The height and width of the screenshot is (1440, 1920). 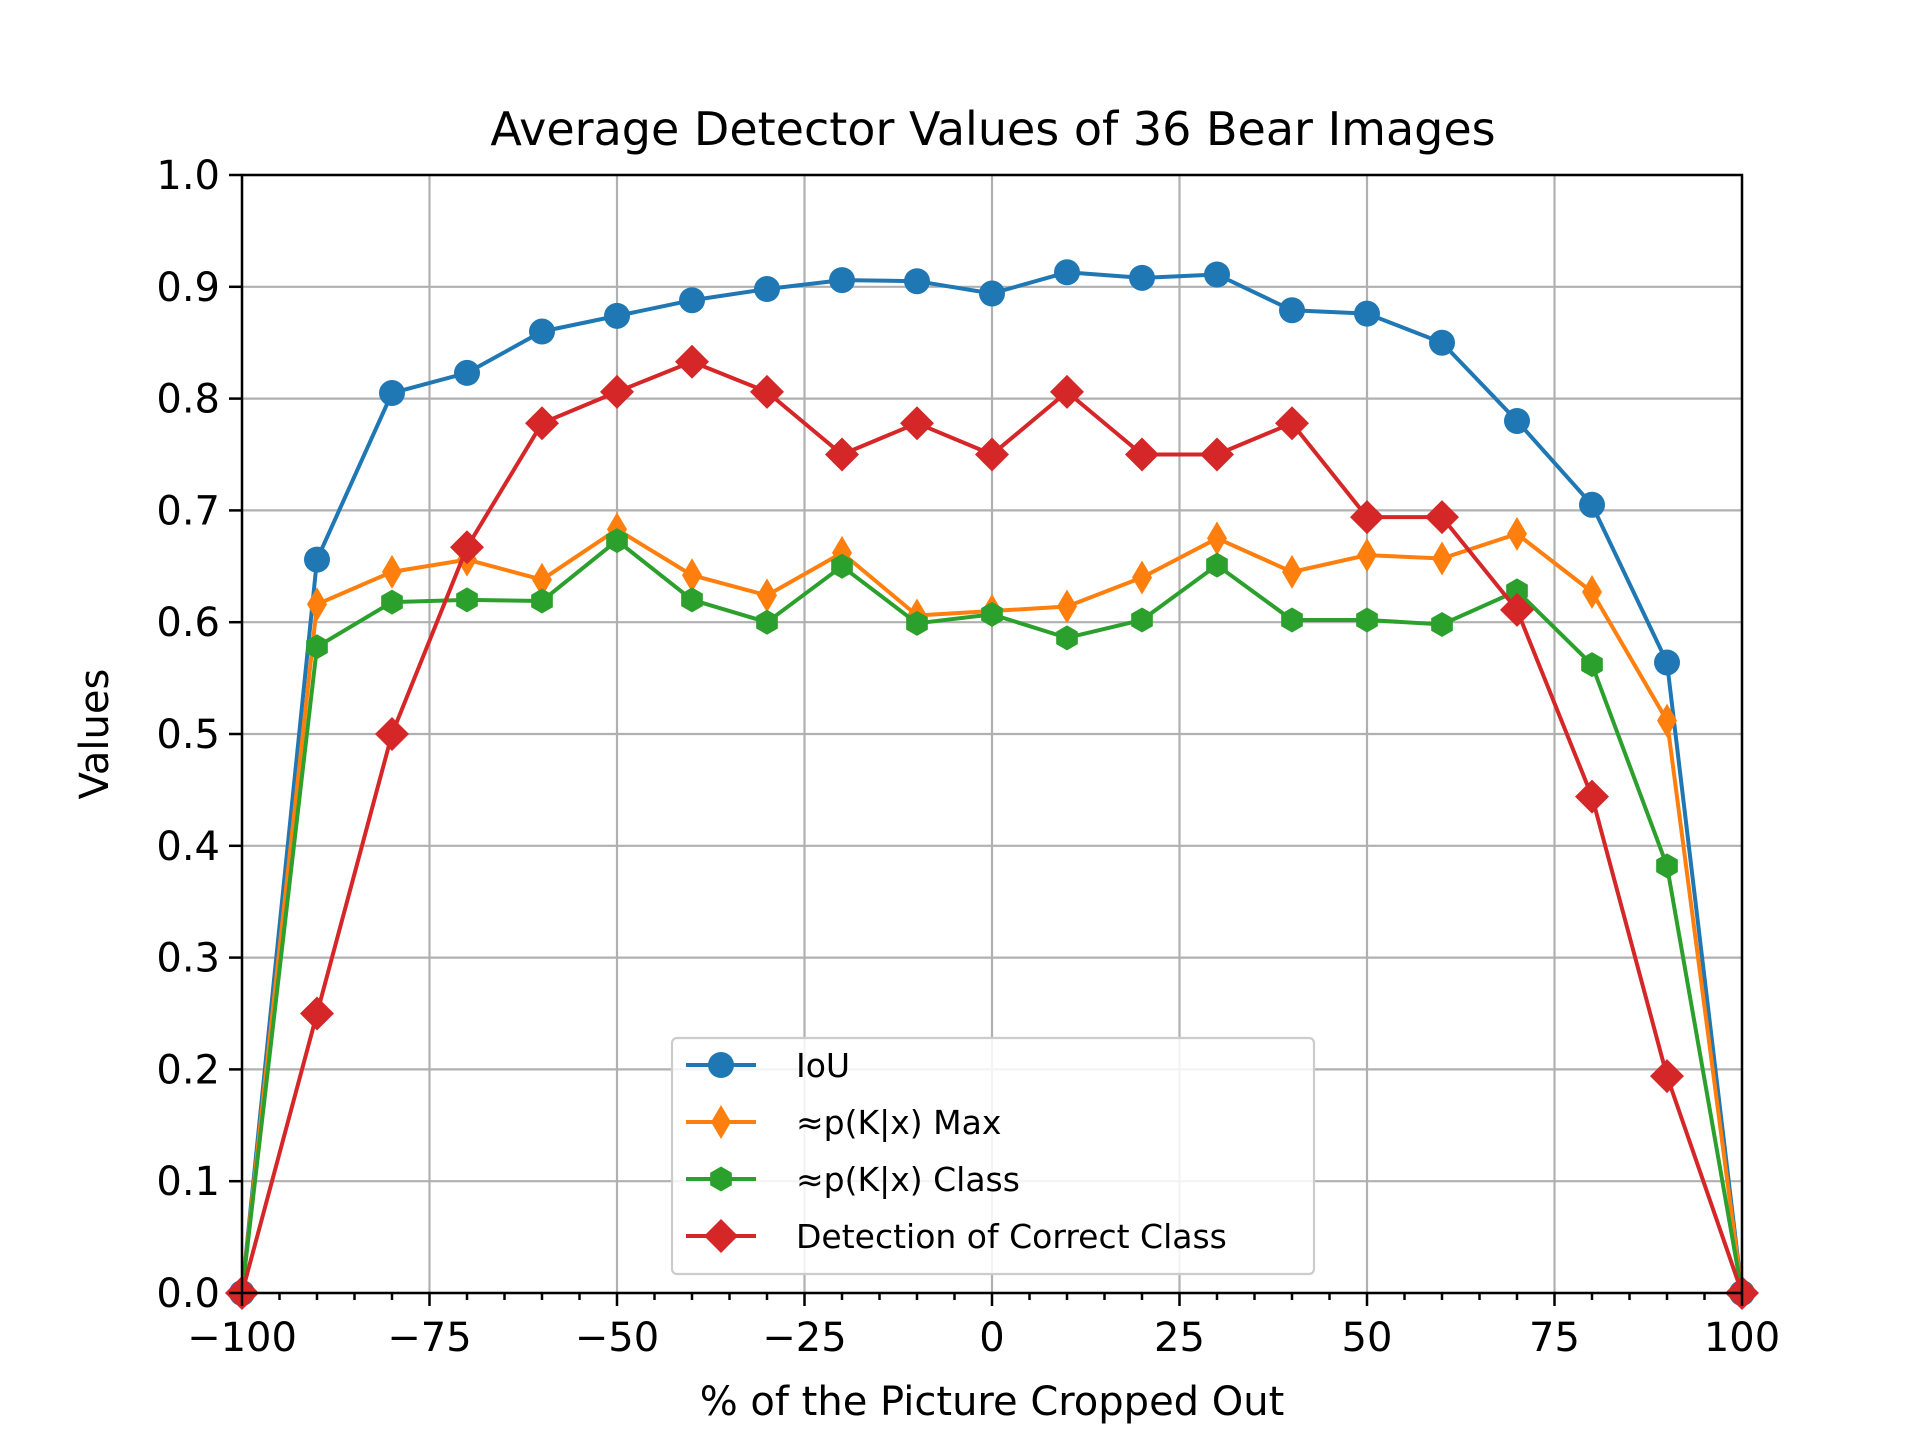 I want to click on y-tick-label: 0.0, so click(x=188, y=1294).